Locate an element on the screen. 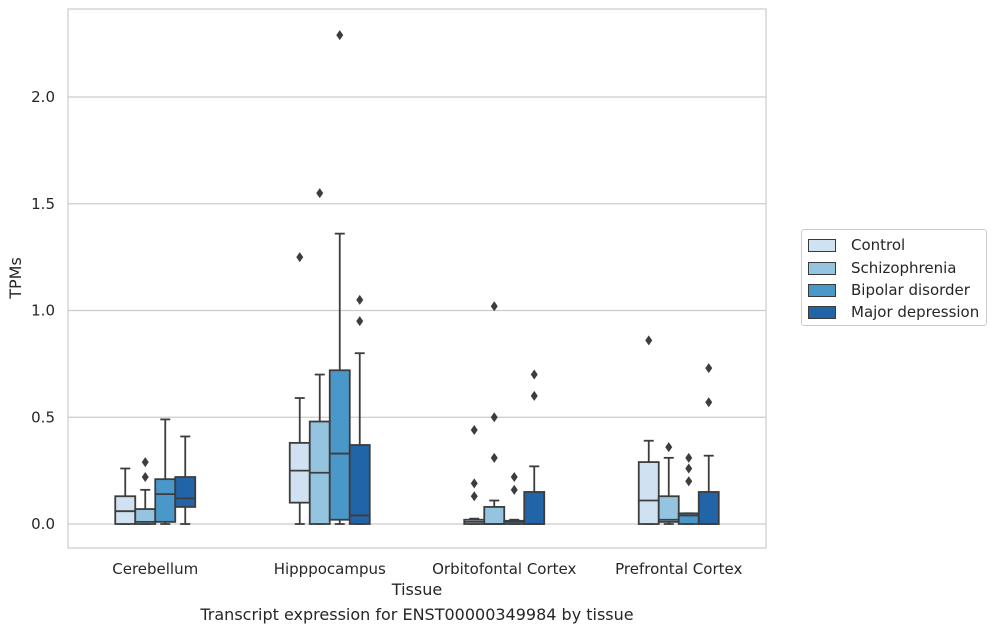 The image size is (997, 634). x-tick-label: Orbitofontal Cortex is located at coordinates (504, 569).